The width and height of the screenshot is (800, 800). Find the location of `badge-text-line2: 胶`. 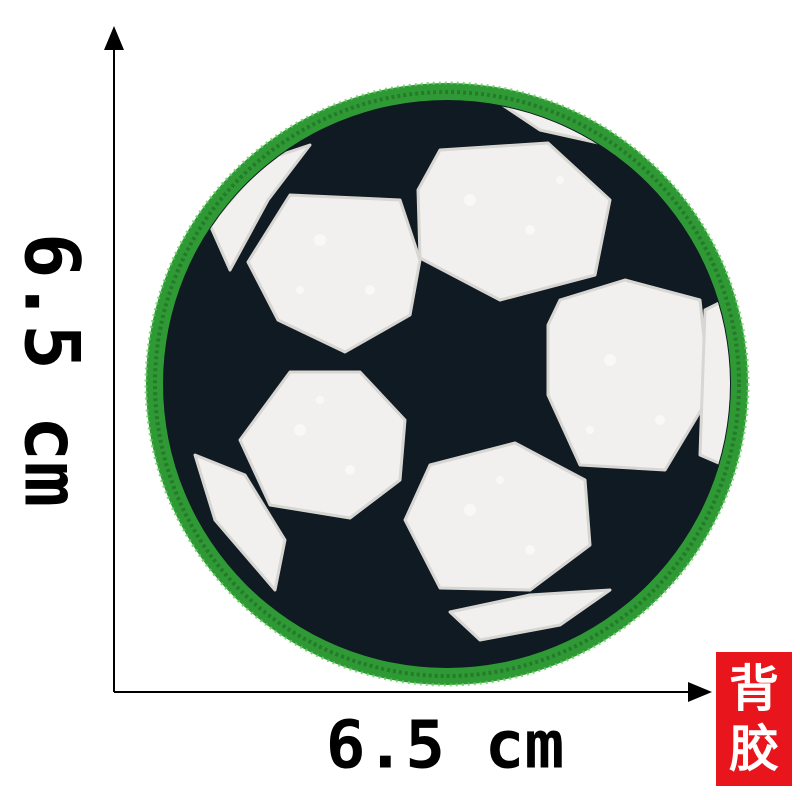

badge-text-line2: 胶 is located at coordinates (754, 749).